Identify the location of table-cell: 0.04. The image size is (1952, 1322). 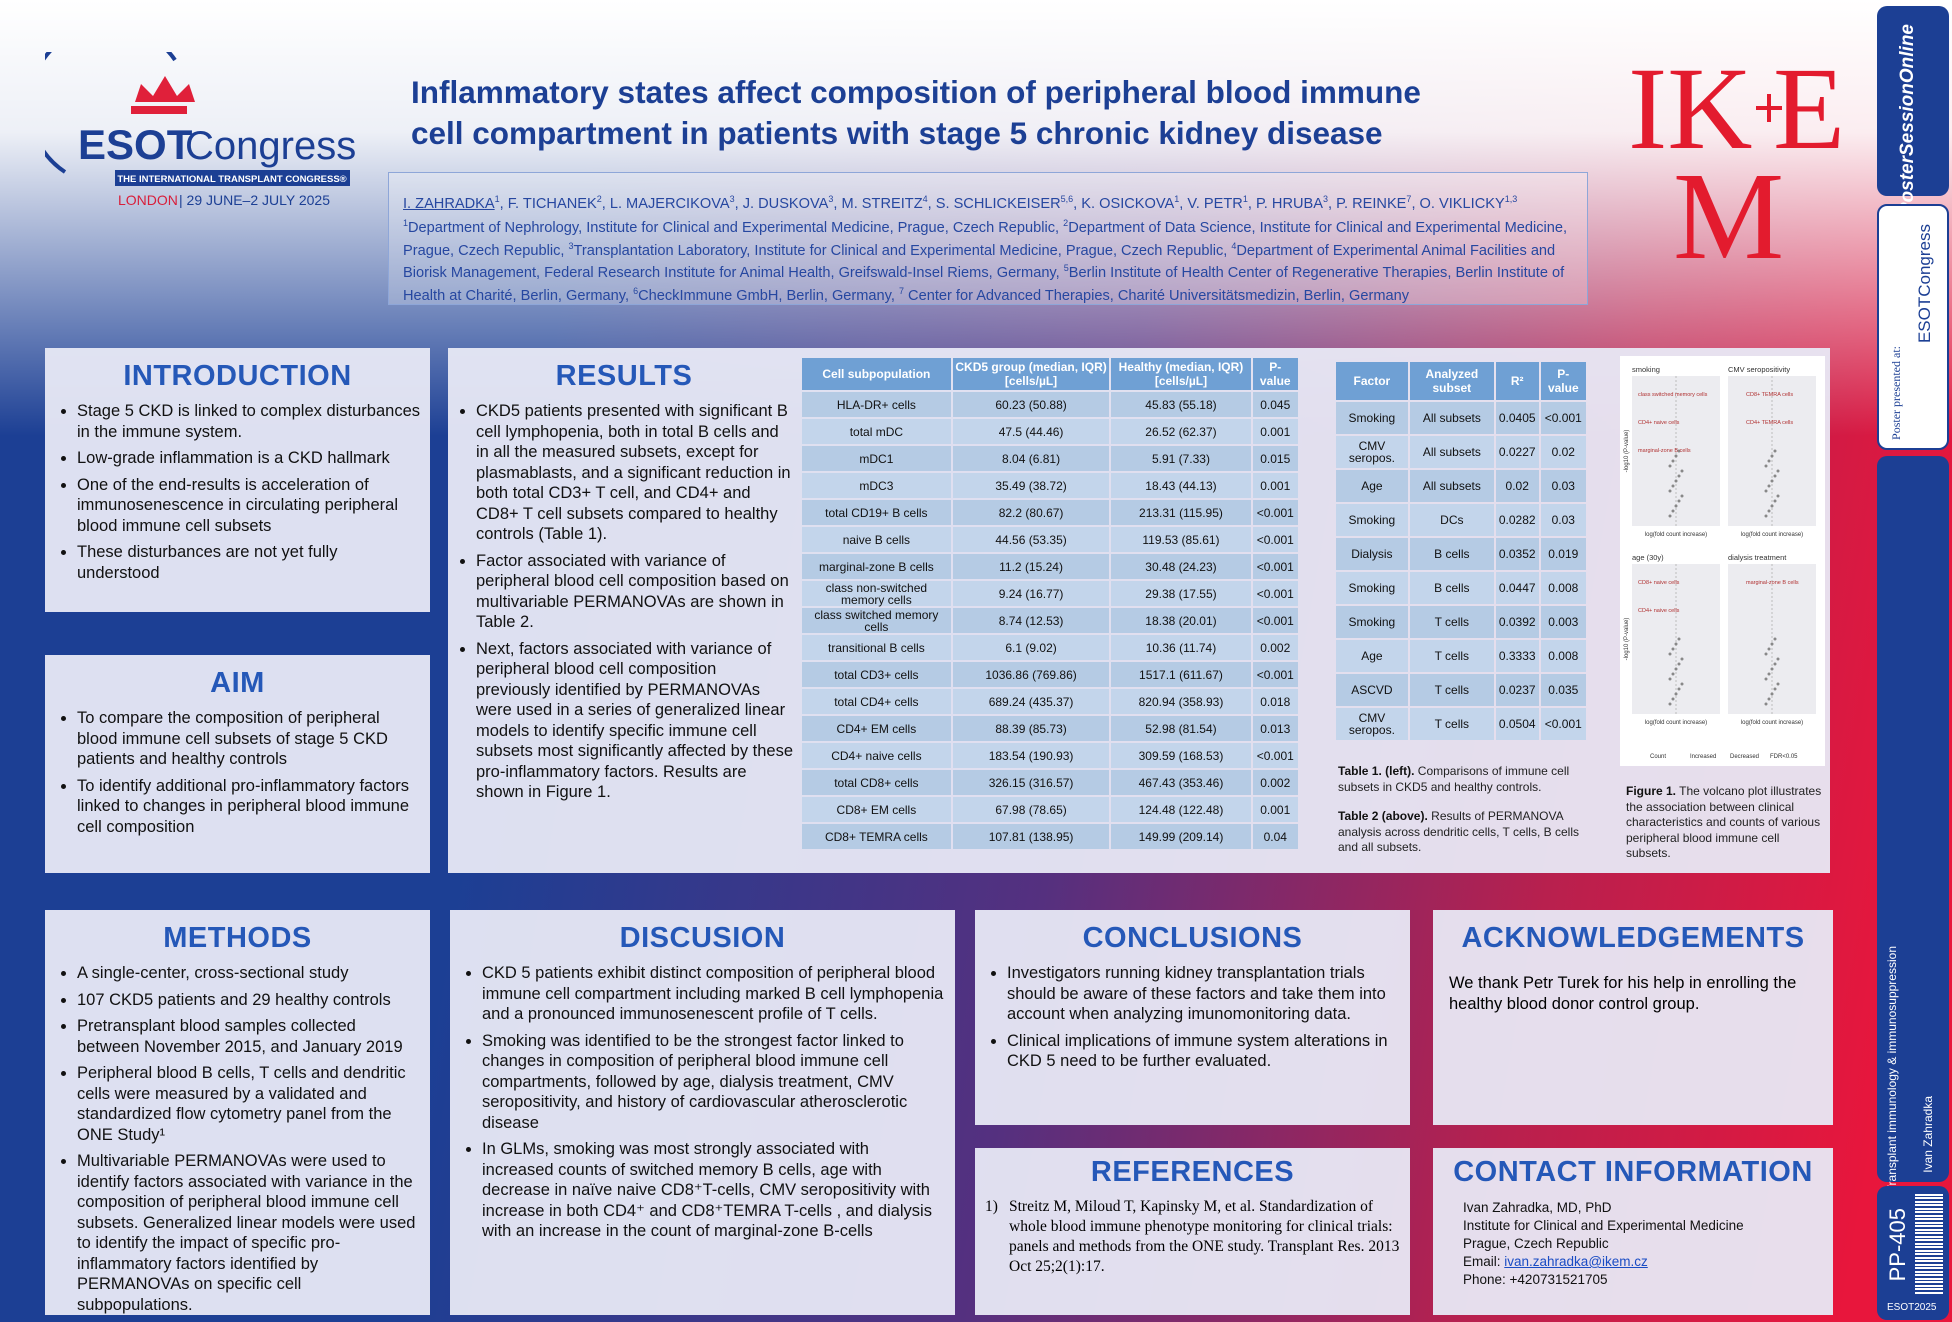
(1275, 836).